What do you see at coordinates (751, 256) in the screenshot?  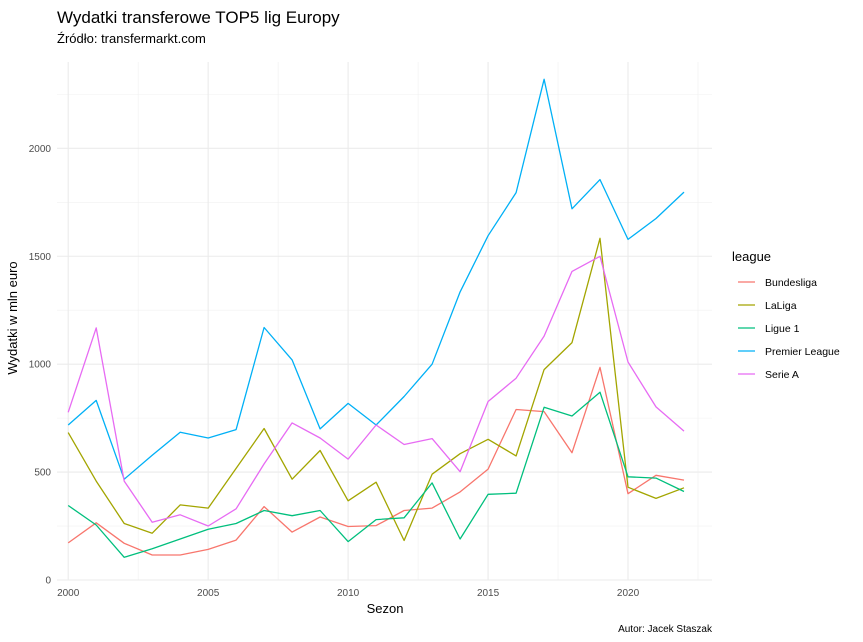 I see `legend-title: league` at bounding box center [751, 256].